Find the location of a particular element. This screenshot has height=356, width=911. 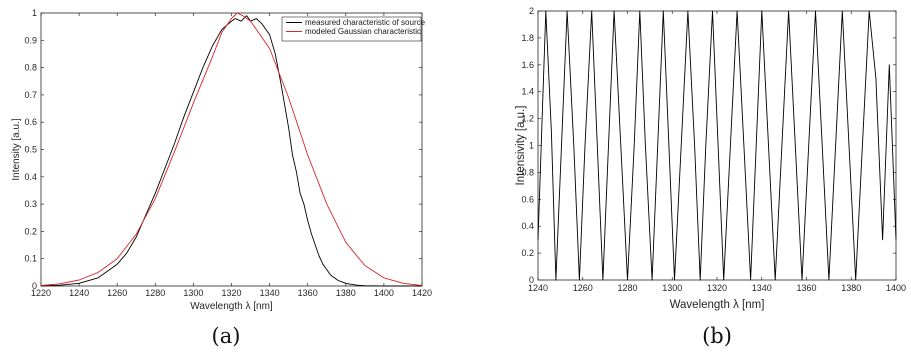

y-tick-label: 1.8 is located at coordinates (527, 38).